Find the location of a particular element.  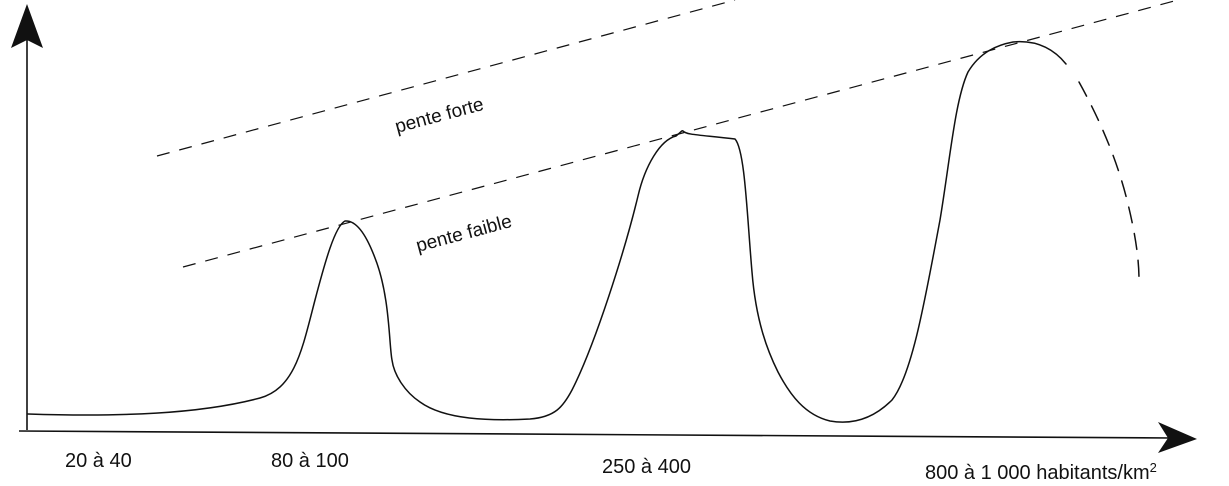

strong-slope-label: pente forte is located at coordinates (439, 116).